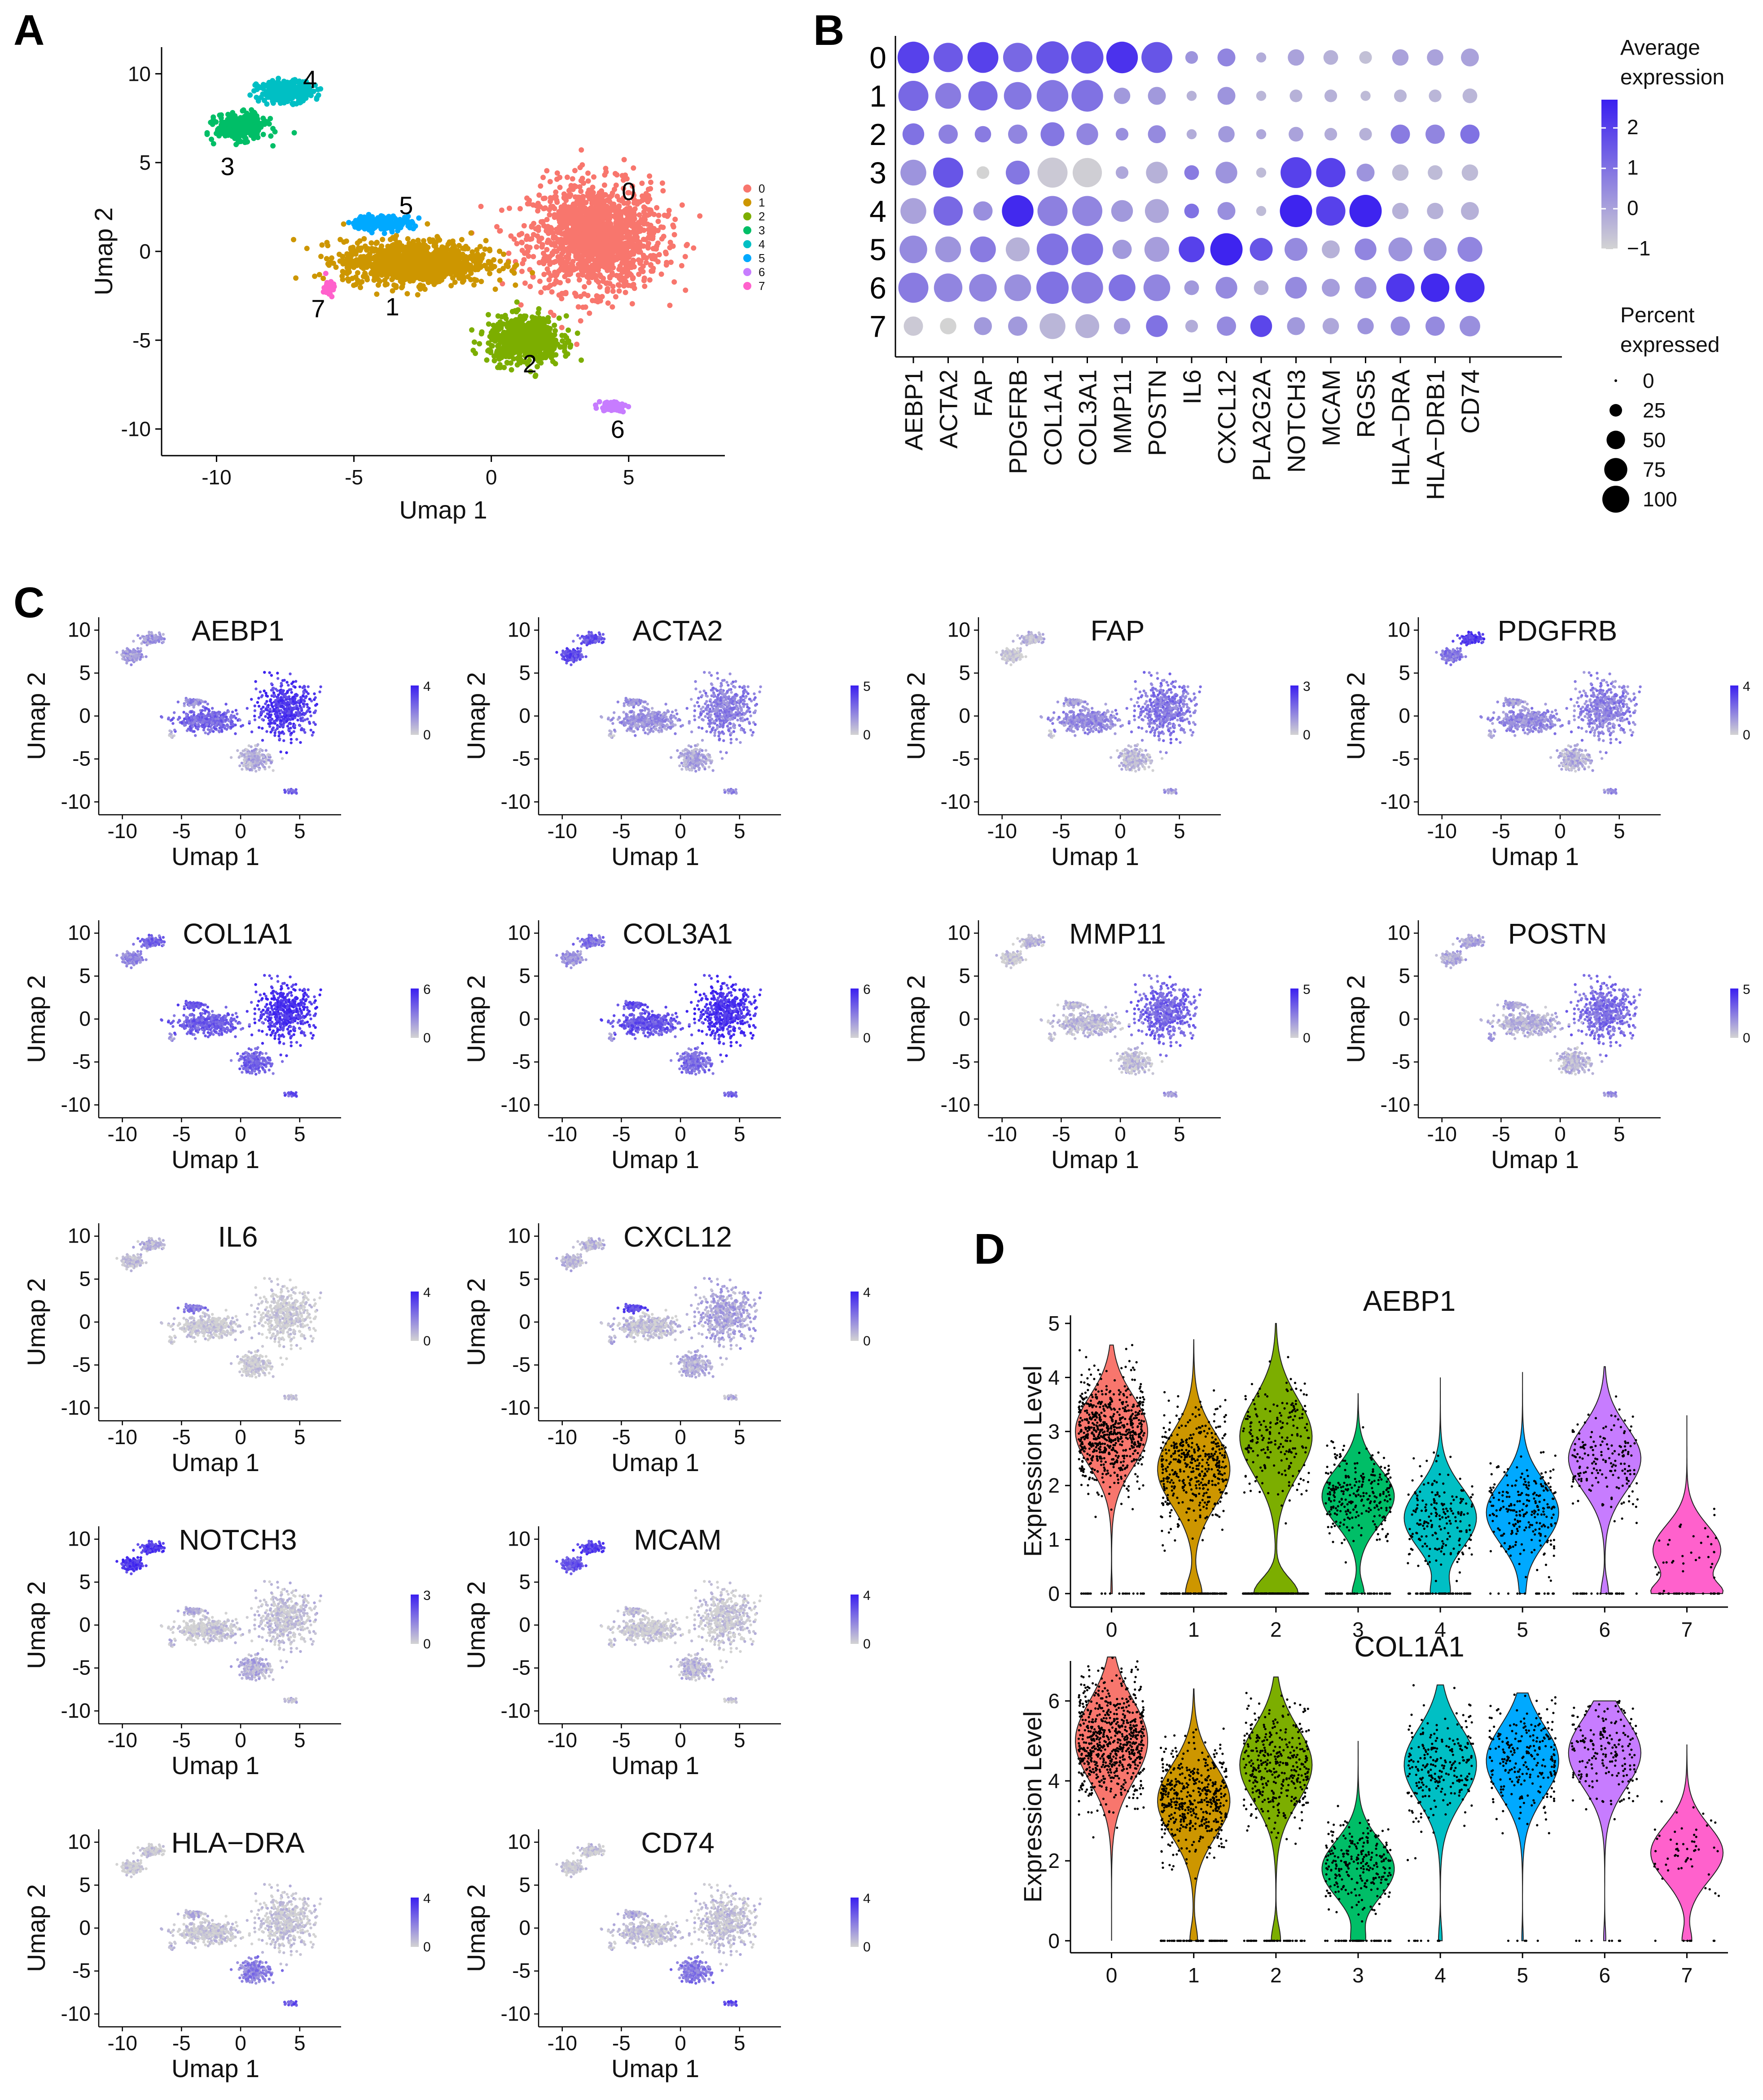 The width and height of the screenshot is (1763, 2100). Describe the element at coordinates (762, 258) in the screenshot. I see `legend-label-5: 5` at that location.